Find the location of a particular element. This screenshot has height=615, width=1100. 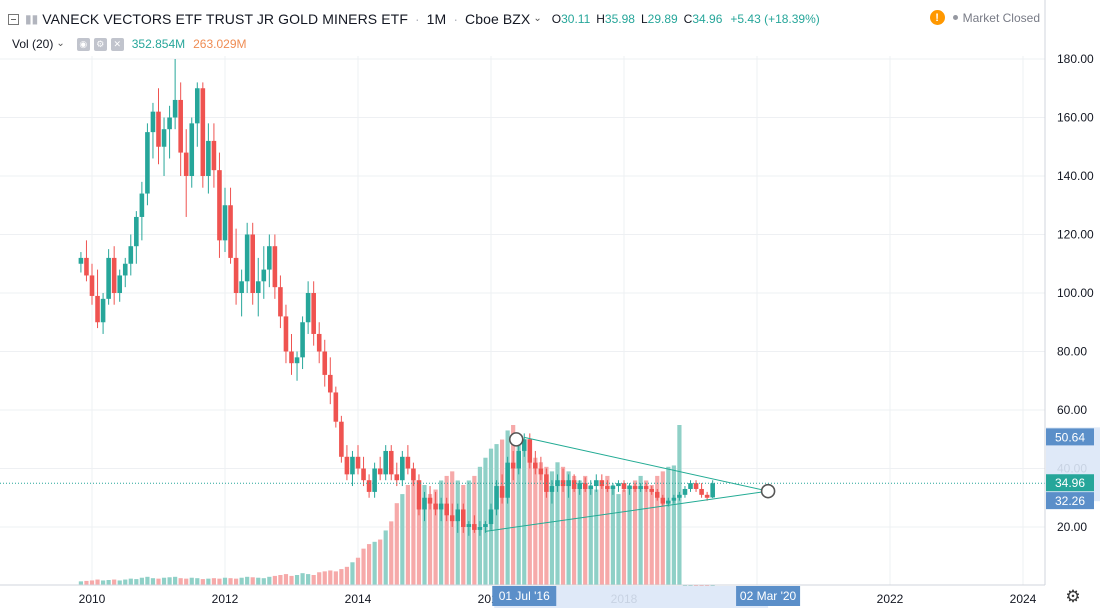

eye-icon: ◉ is located at coordinates (83, 44).